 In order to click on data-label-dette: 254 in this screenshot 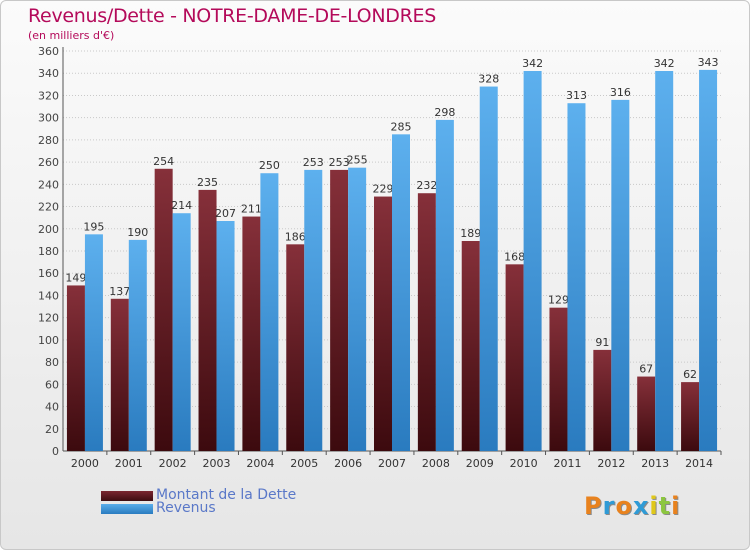, I will do `click(163, 161)`.